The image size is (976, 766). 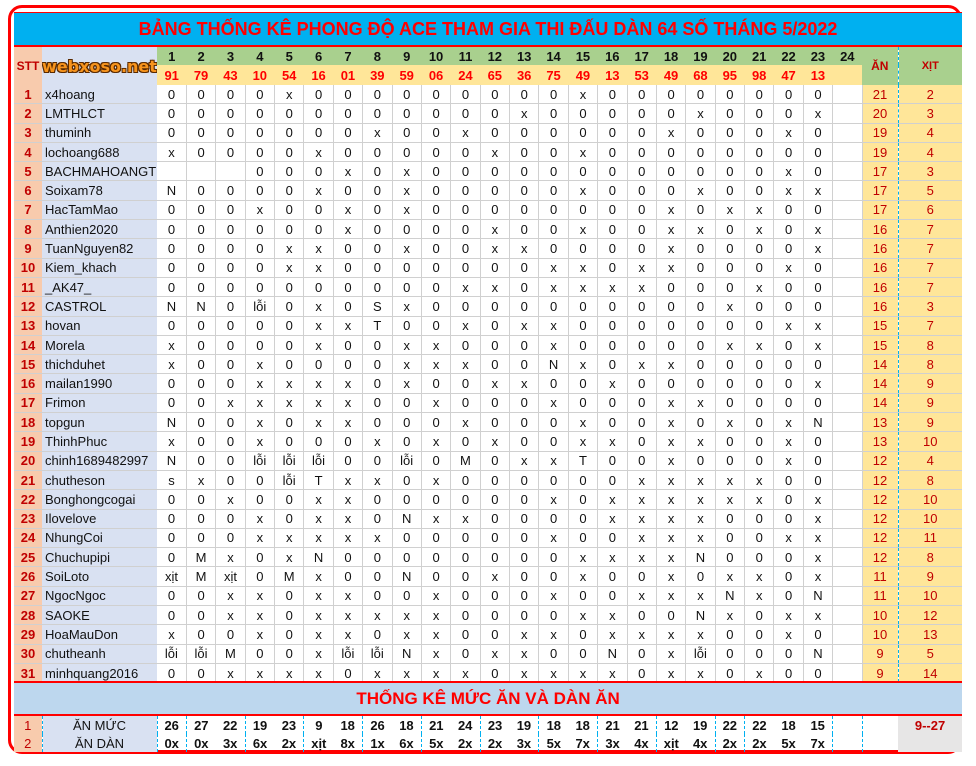 What do you see at coordinates (930, 171) in the screenshot?
I see `xit-count: 3` at bounding box center [930, 171].